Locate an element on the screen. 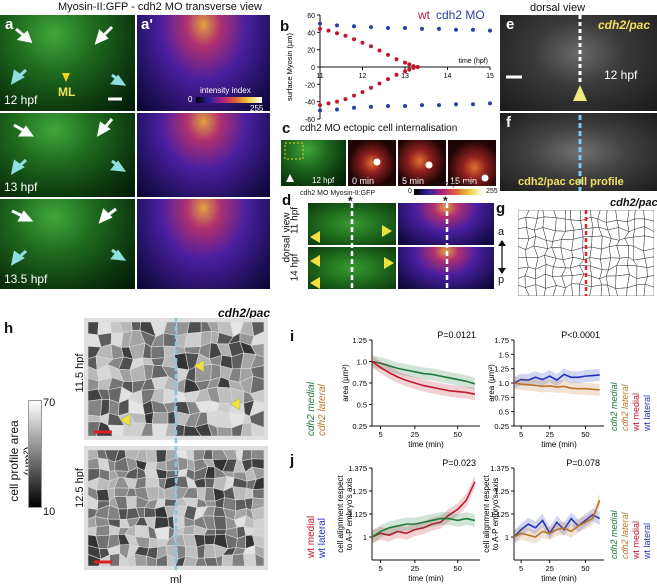 The image size is (657, 588). y-tick-label: 1.375 is located at coordinates (499, 468).